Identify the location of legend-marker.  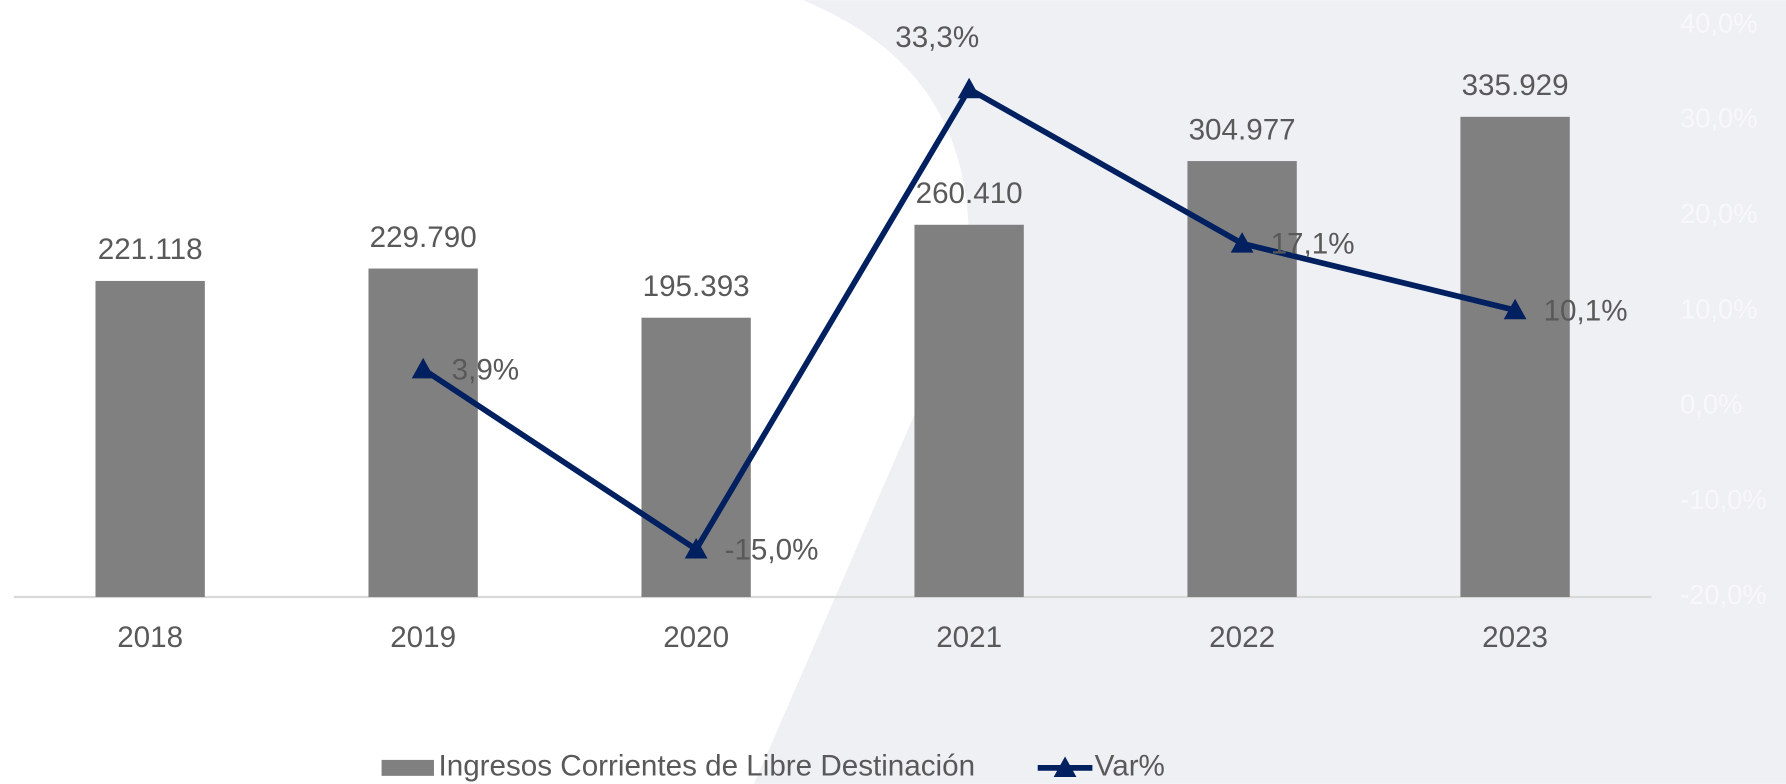
(1065, 766).